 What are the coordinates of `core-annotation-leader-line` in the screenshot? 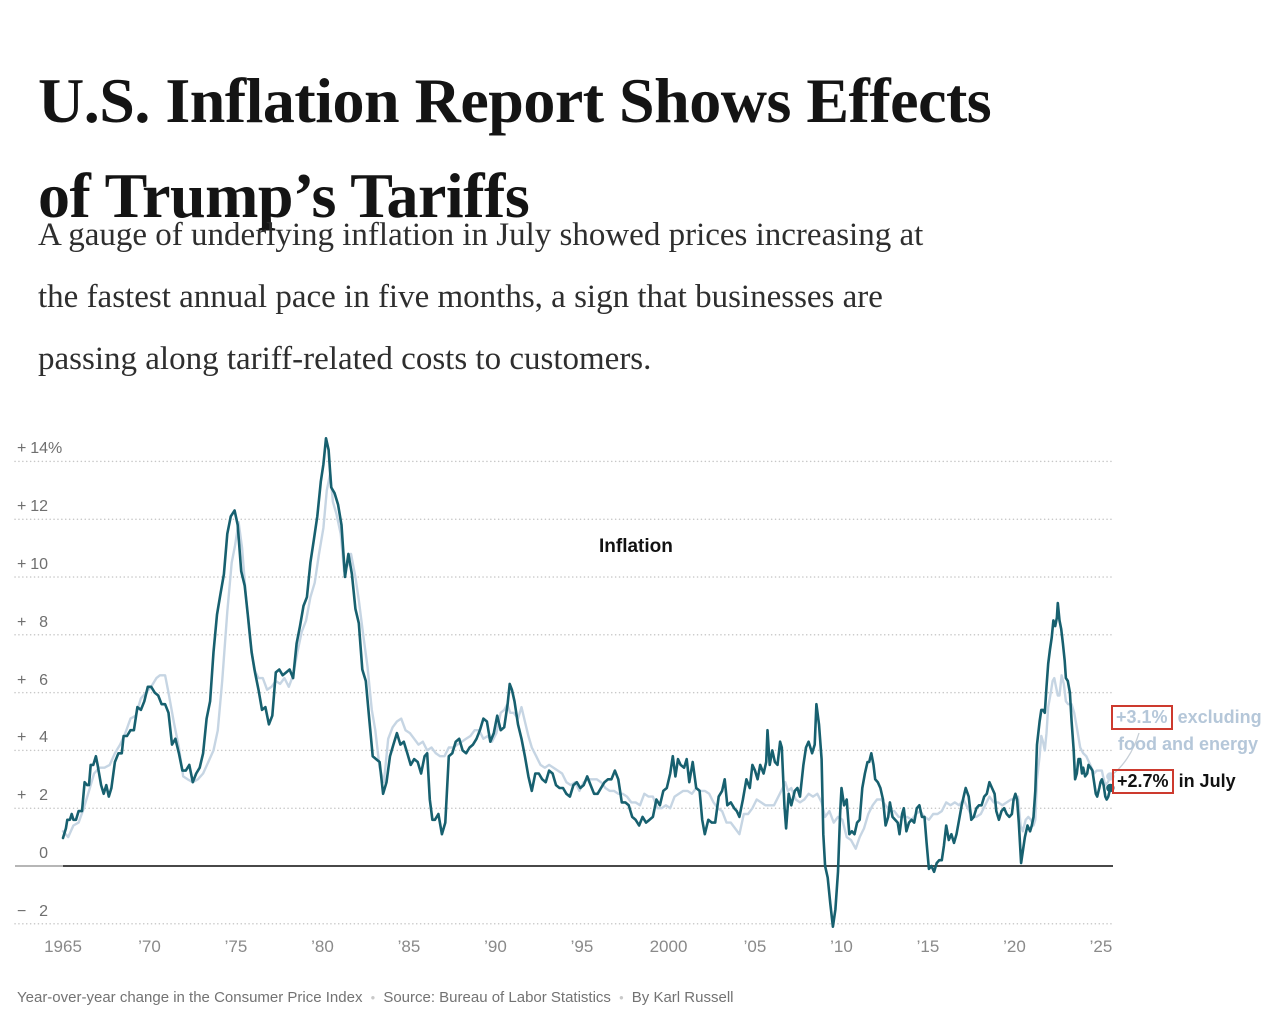 It's located at (1126, 753).